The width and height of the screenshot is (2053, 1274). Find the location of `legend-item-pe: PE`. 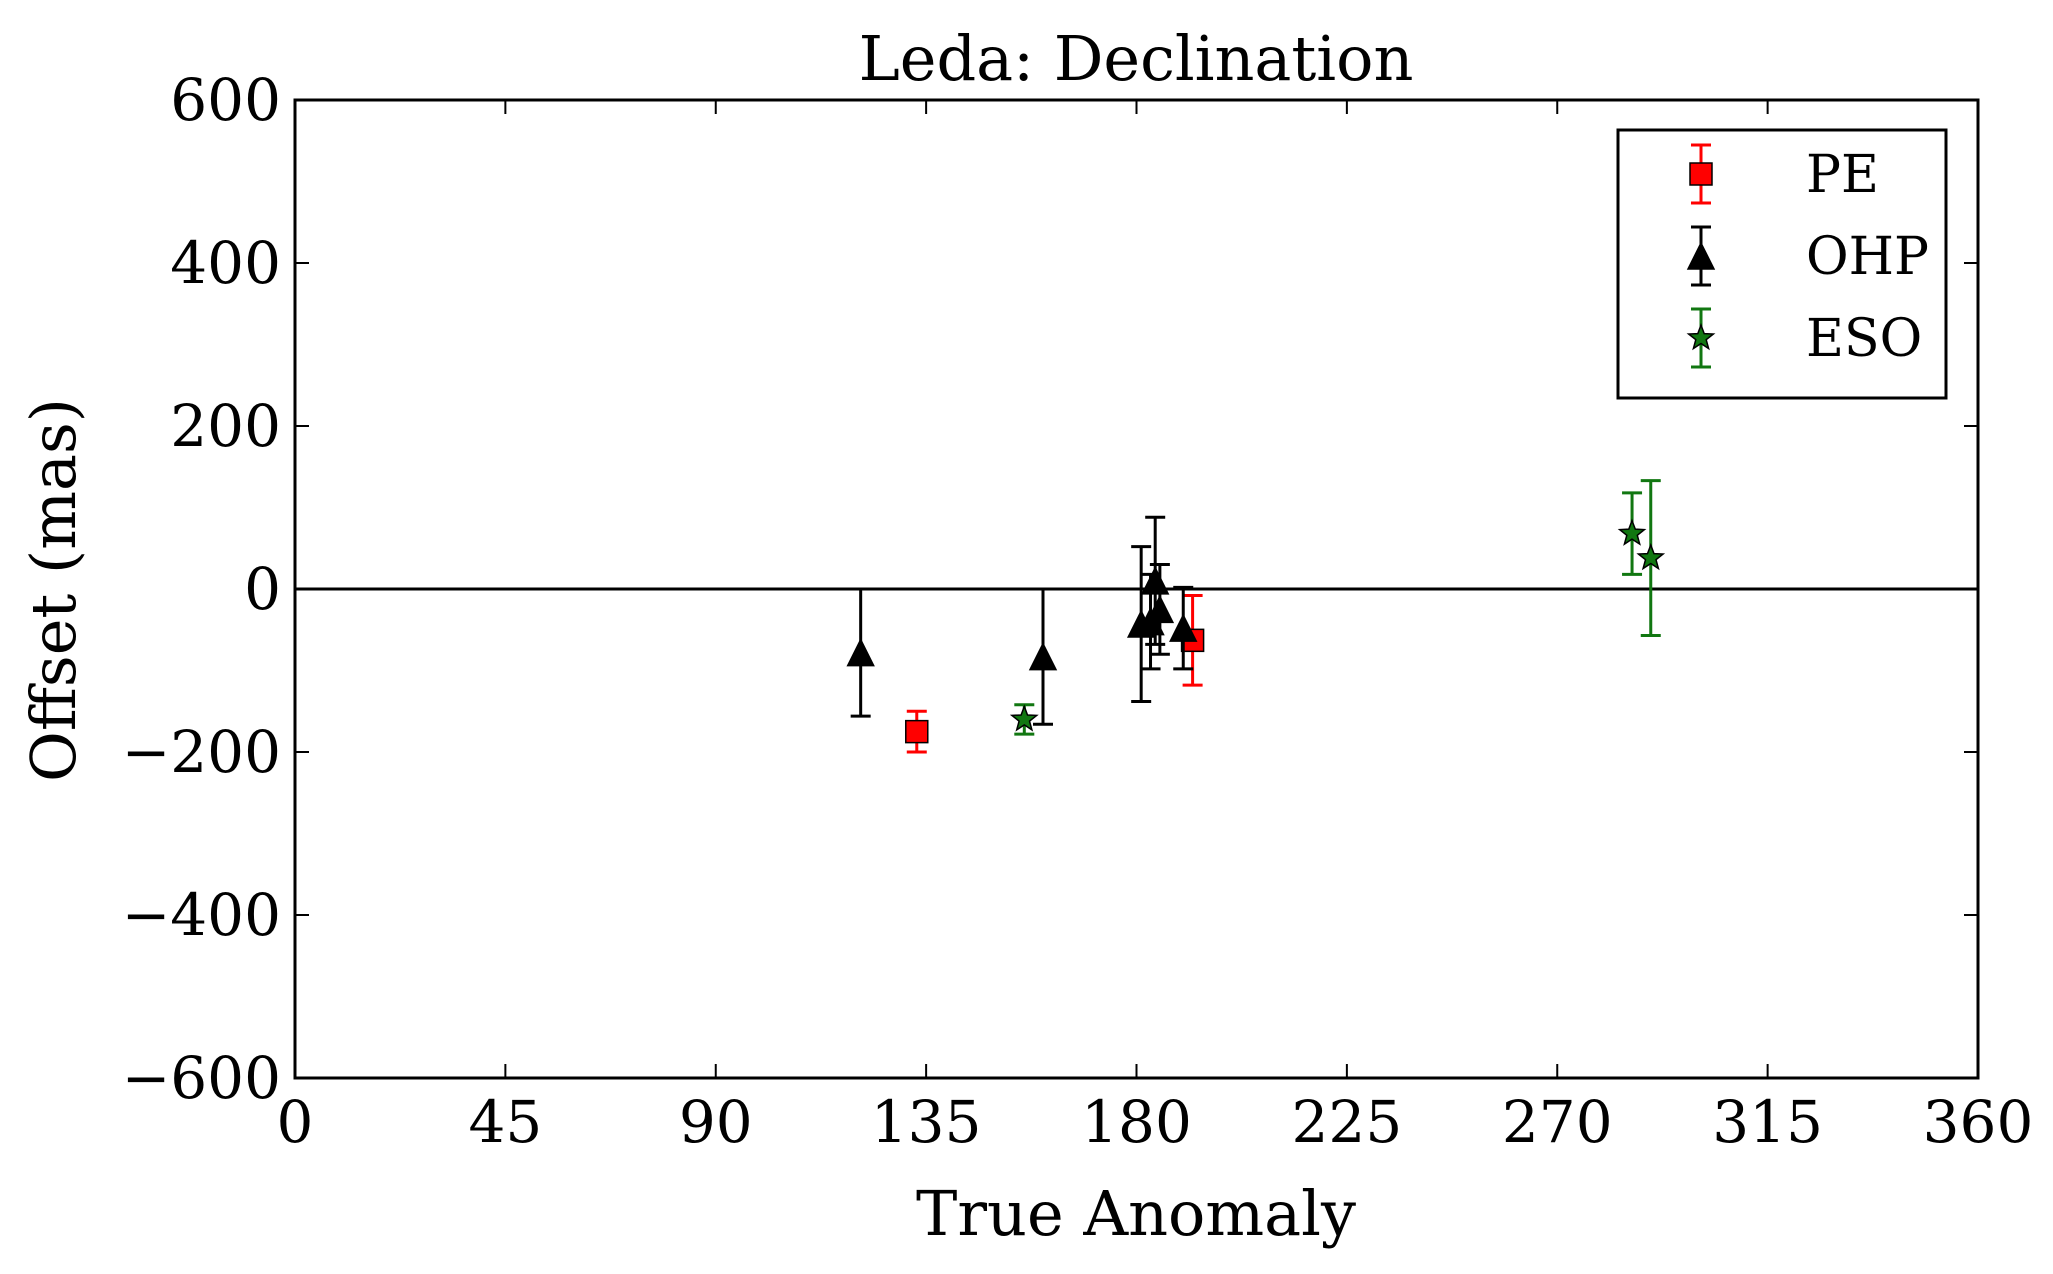

legend-item-pe: PE is located at coordinates (1784, 174).